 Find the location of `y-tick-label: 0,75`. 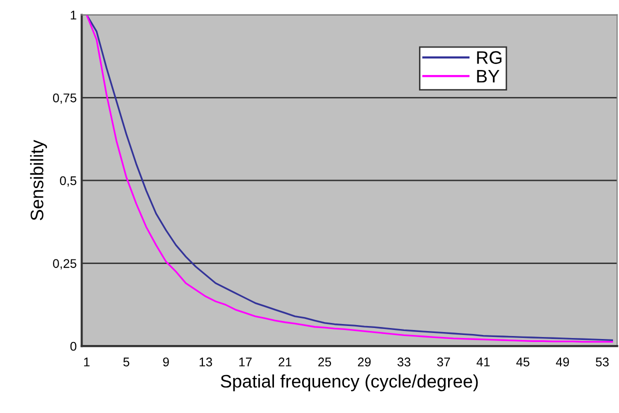

y-tick-label: 0,75 is located at coordinates (64, 98).